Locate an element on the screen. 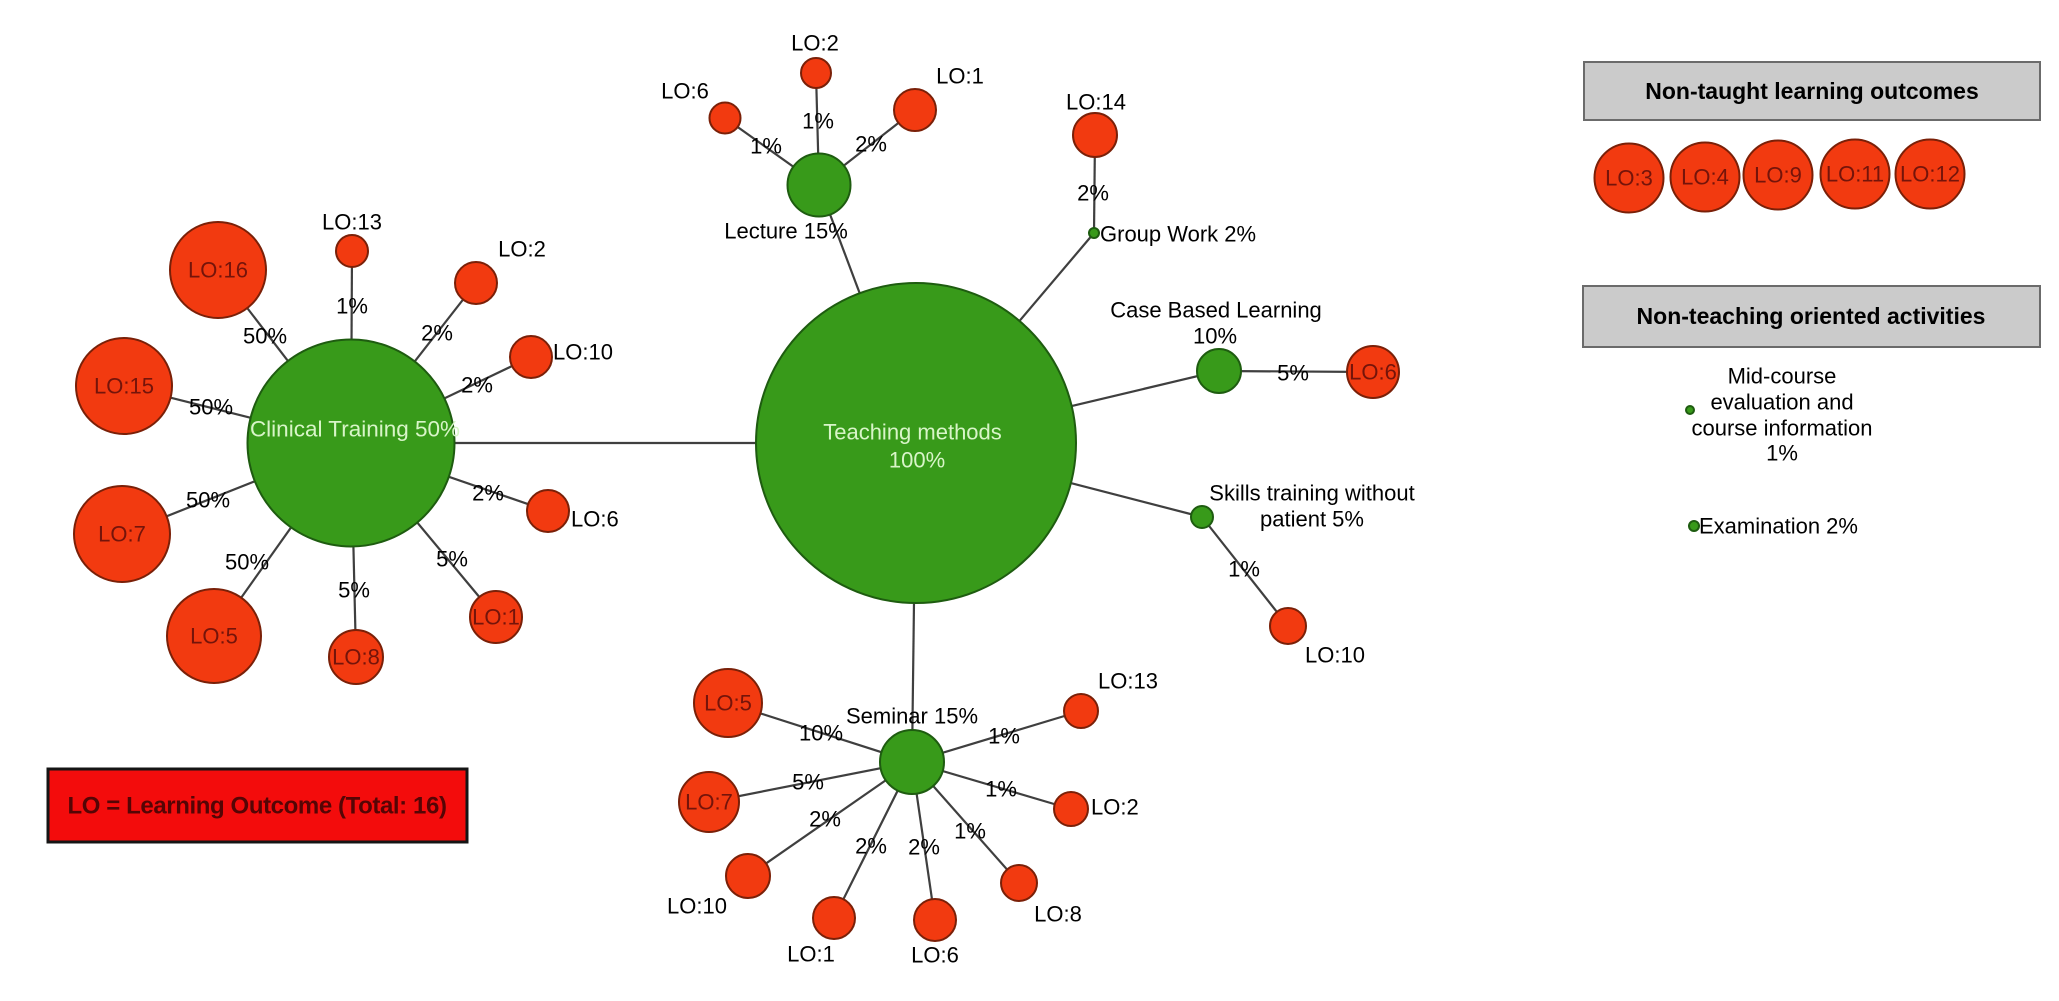  svg-text: Clinical Training 50% is located at coordinates (355, 429).